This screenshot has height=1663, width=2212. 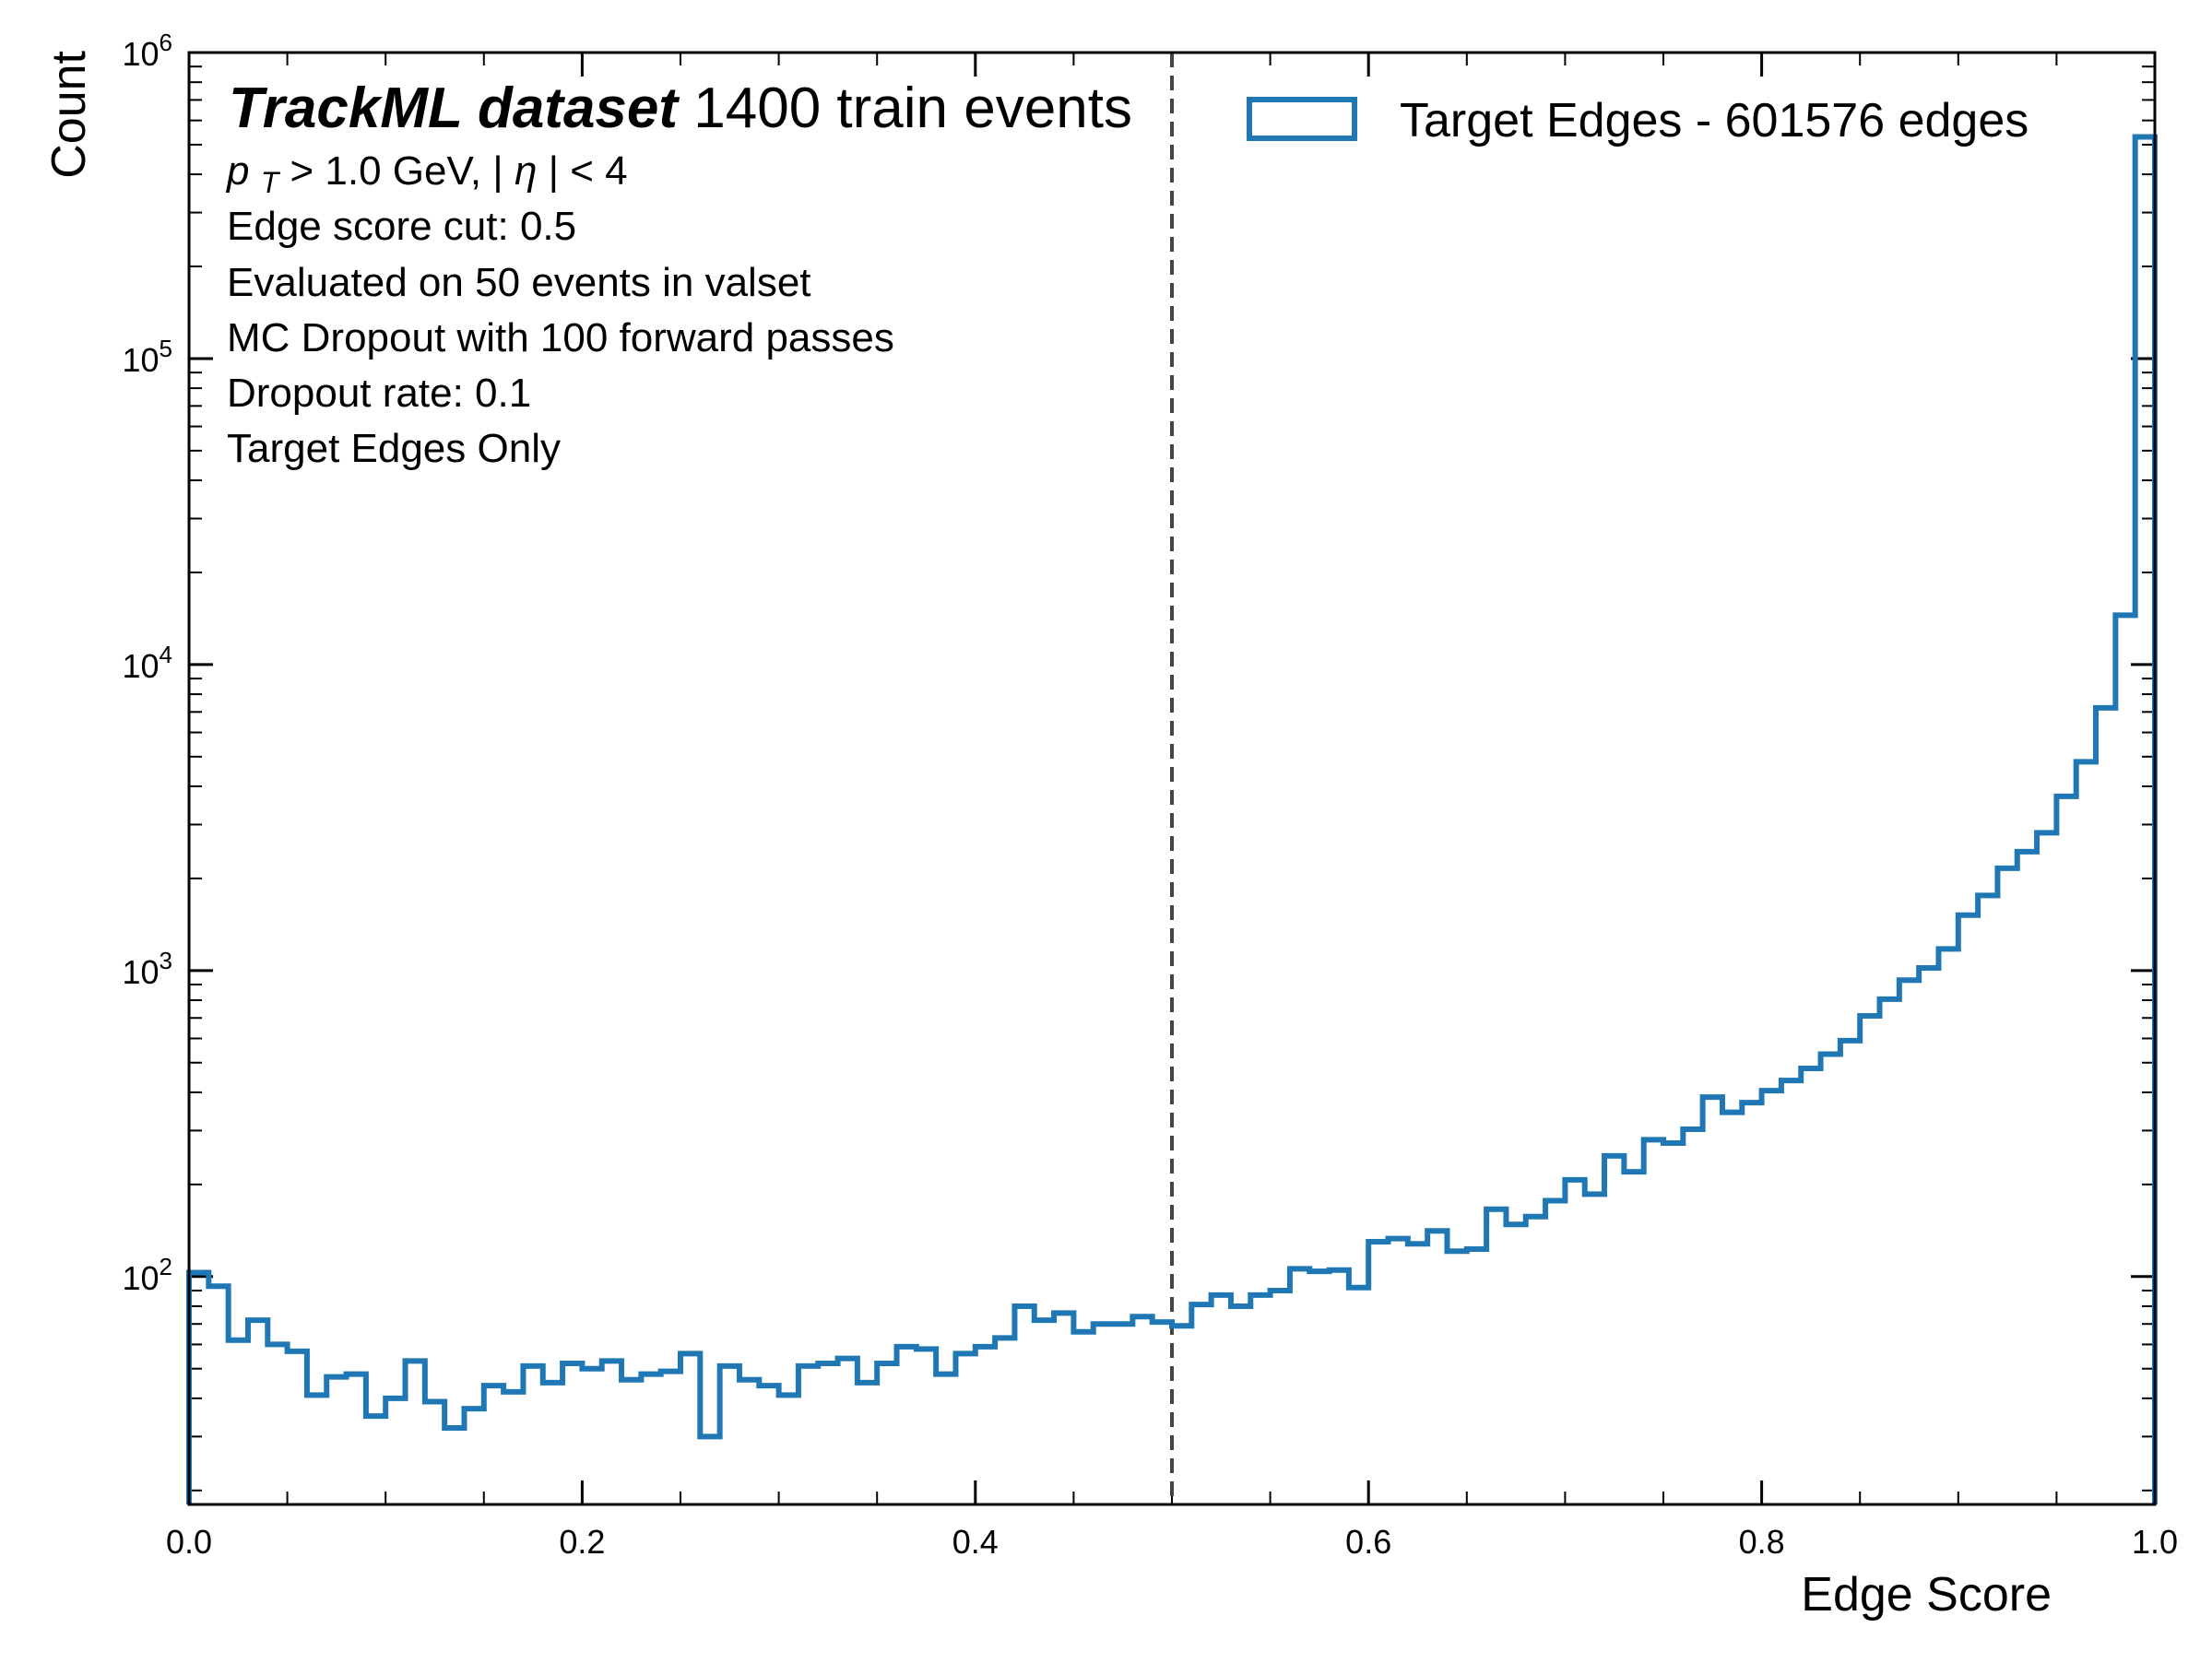 I want to click on annotation-pt-cut: p T > 1.0 GeV, | η | < 4, so click(x=427, y=175).